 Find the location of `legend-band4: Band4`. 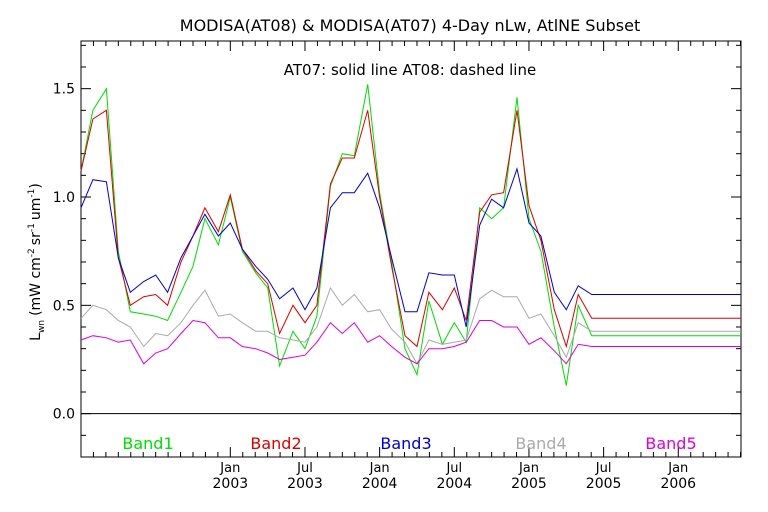

legend-band4: Band4 is located at coordinates (540, 443).